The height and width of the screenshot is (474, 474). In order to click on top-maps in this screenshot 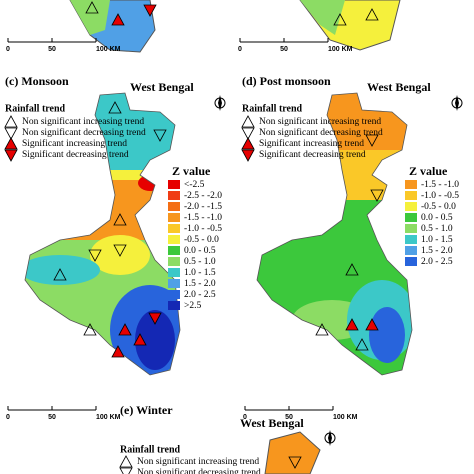, I will do `click(235, 26)`.